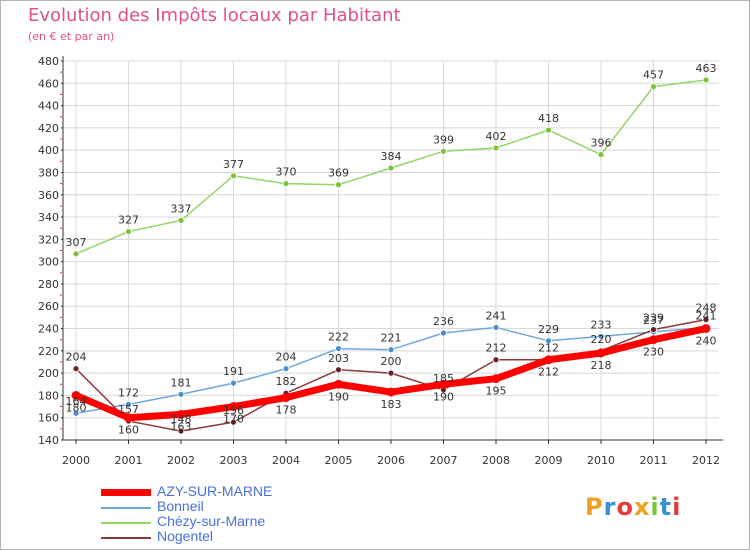  I want to click on data-label: 172, so click(128, 392).